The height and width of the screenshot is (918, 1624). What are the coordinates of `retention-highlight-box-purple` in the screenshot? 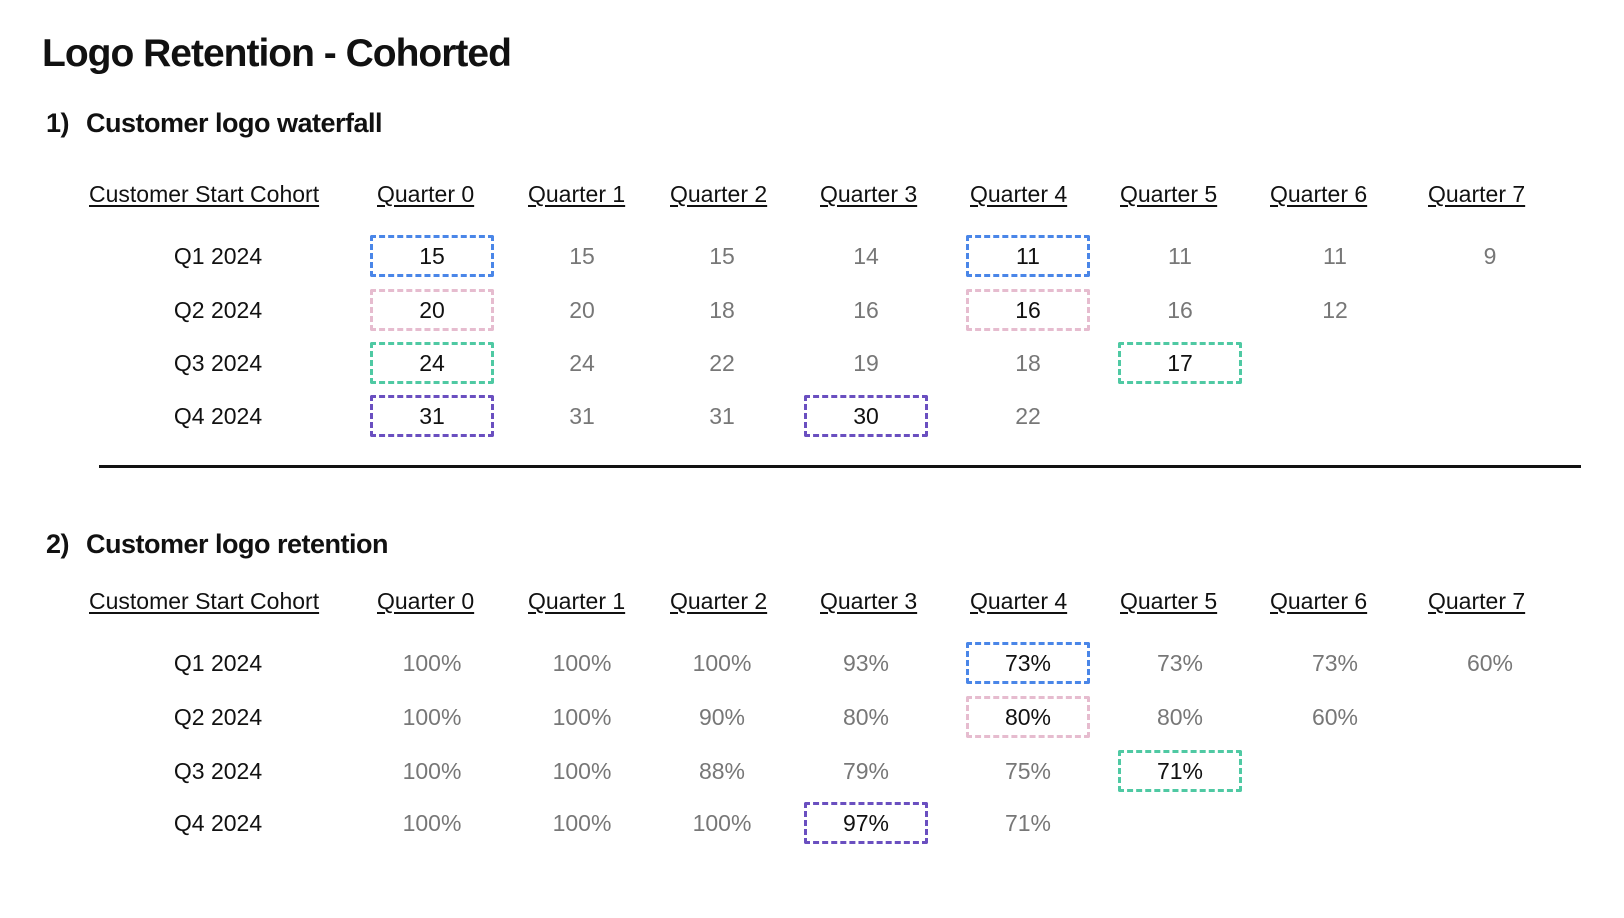 It's located at (866, 823).